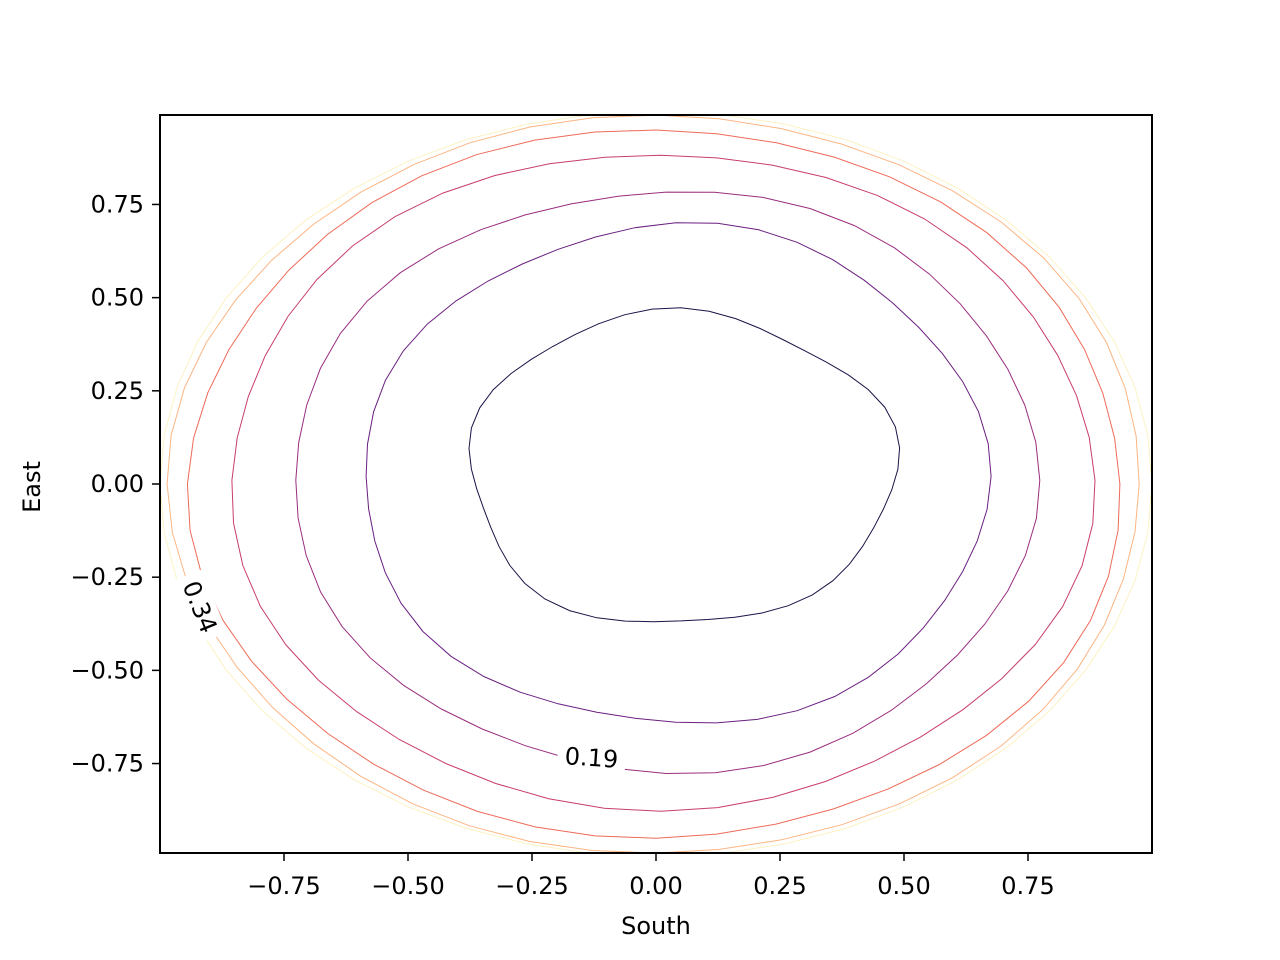 Image resolution: width=1280 pixels, height=960 pixels. Describe the element at coordinates (903, 886) in the screenshot. I see `x-tick-label: 0.50` at that location.